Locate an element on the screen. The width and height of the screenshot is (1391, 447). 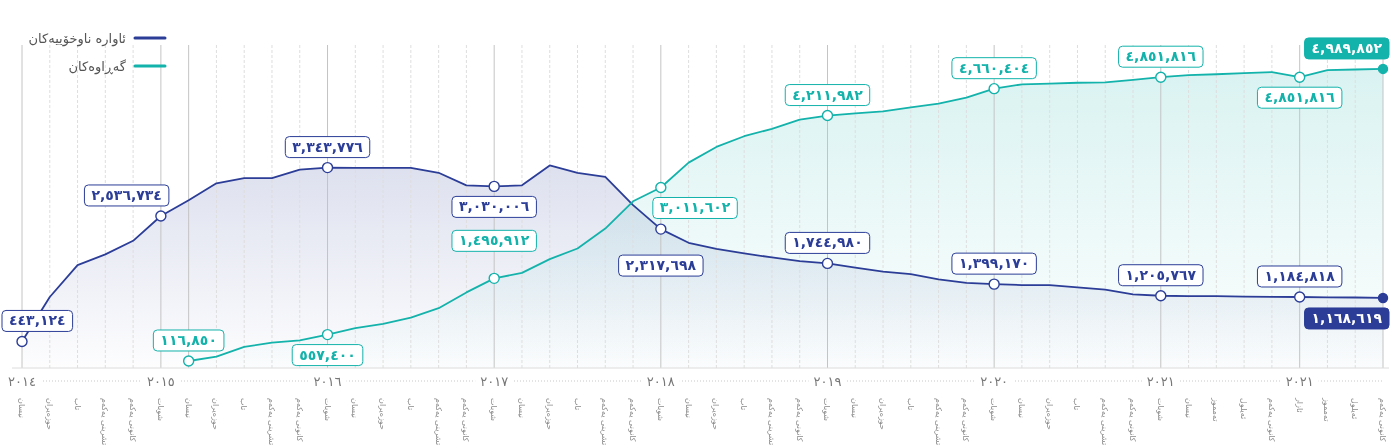
data-label: ١,٢٠٥,٧٦٧ is located at coordinates (1161, 274).